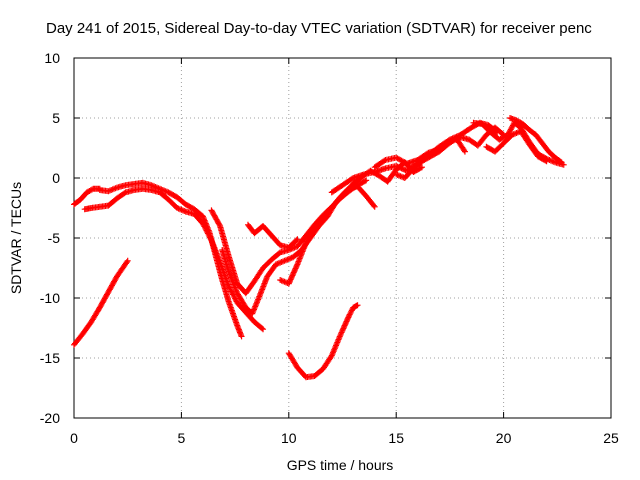  I want to click on x-tick-label: 15, so click(396, 438).